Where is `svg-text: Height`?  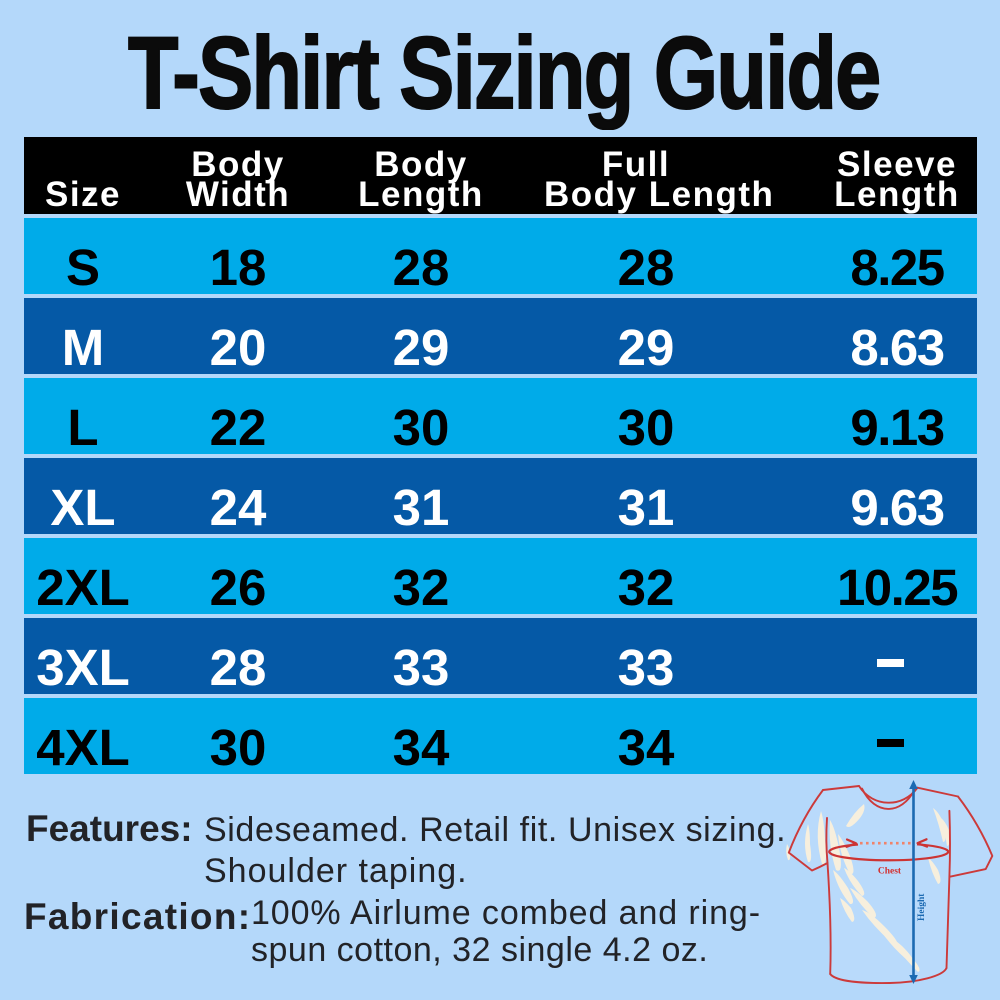
svg-text: Height is located at coordinates (922, 907).